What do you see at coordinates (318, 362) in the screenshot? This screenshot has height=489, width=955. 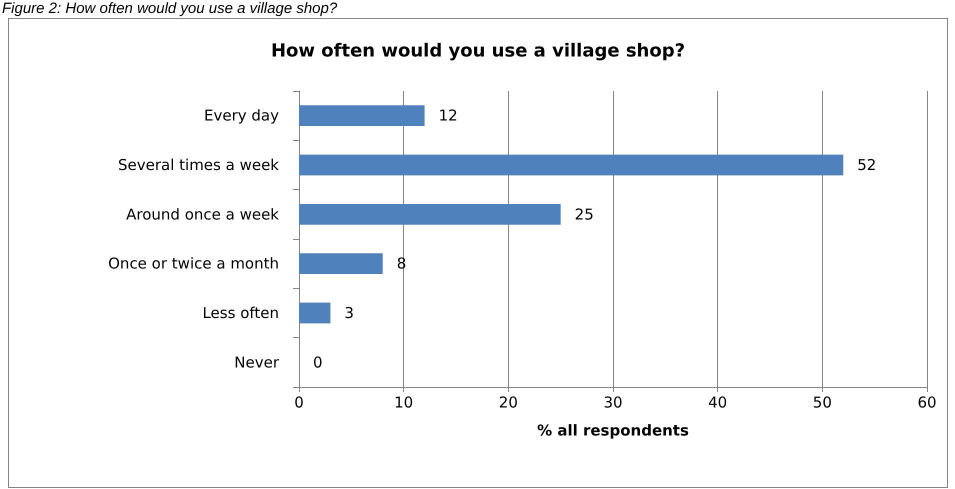 I see `data-label: 0` at bounding box center [318, 362].